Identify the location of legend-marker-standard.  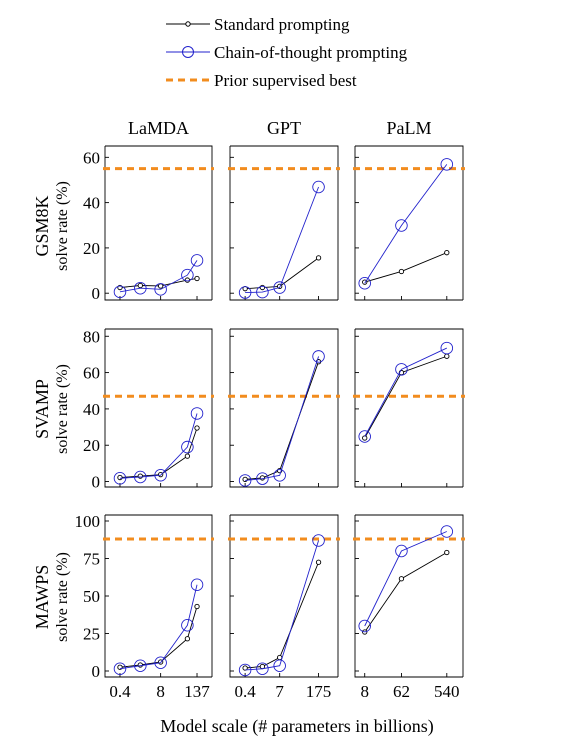
(188, 24).